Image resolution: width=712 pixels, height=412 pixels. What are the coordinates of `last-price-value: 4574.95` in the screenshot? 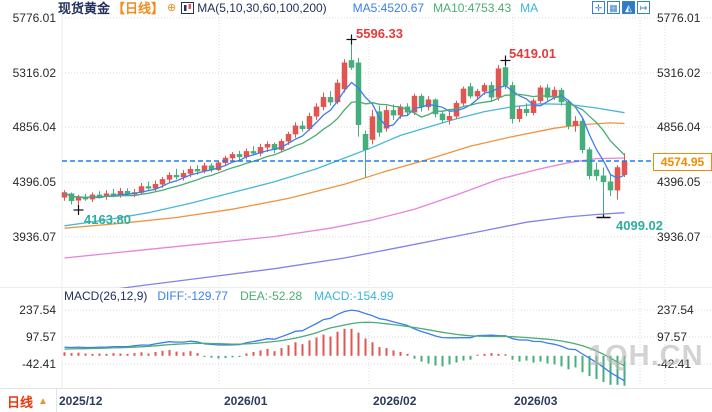 It's located at (682, 162).